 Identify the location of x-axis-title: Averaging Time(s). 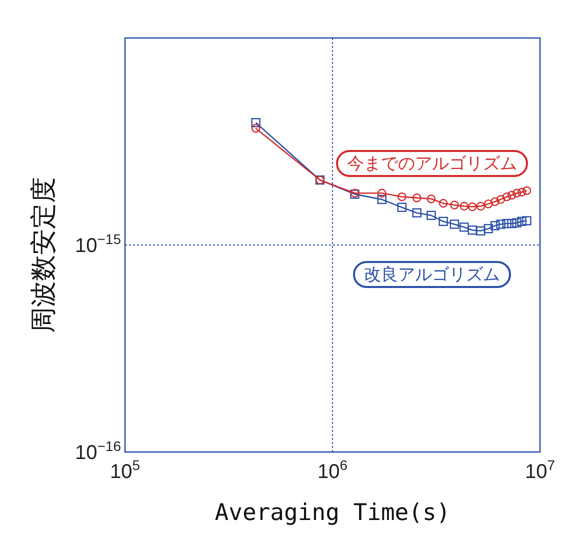
(332, 513).